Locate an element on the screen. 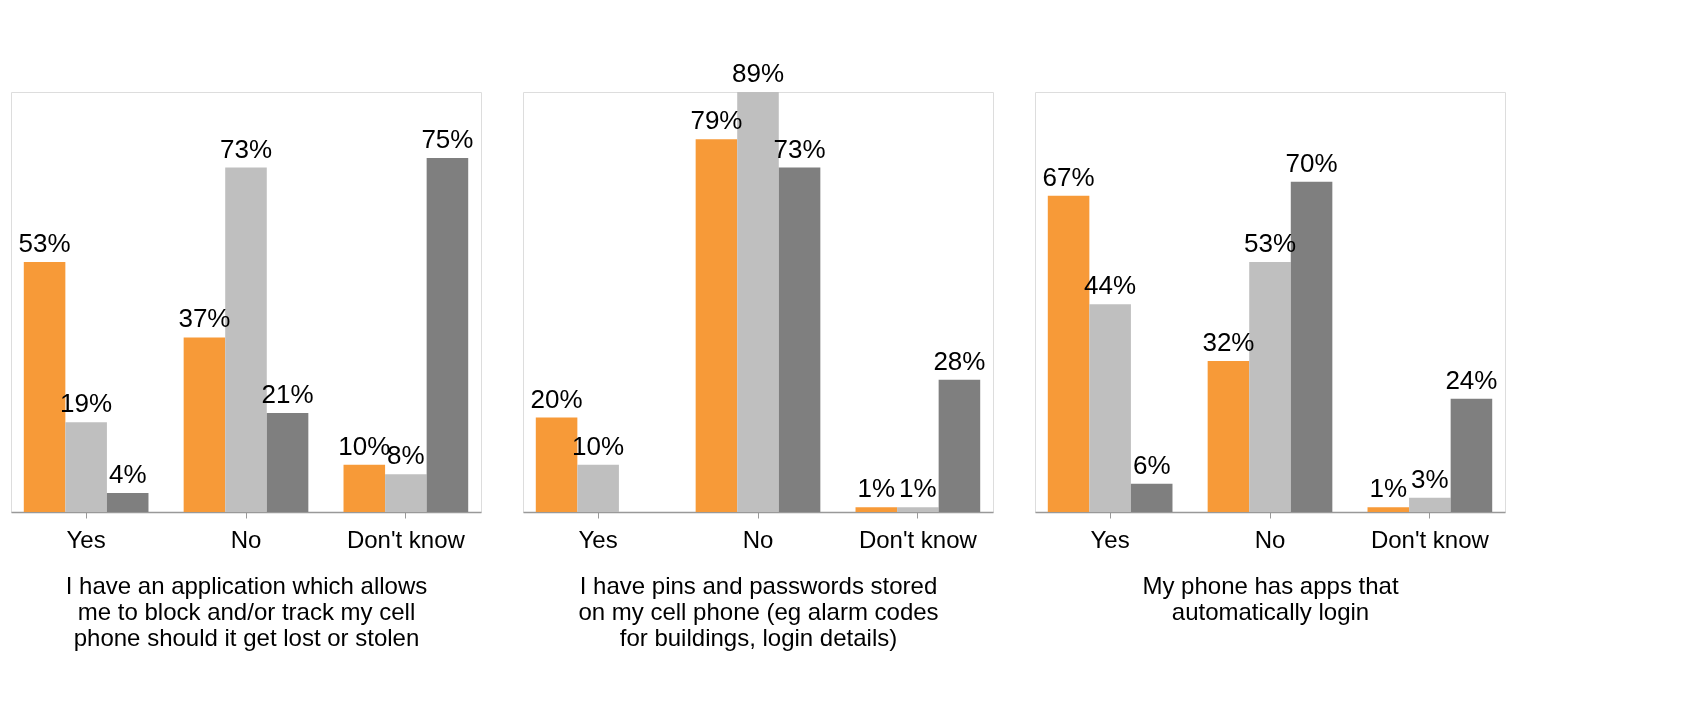  x-axis-title: My phone has apps that automatically login is located at coordinates (1270, 598).